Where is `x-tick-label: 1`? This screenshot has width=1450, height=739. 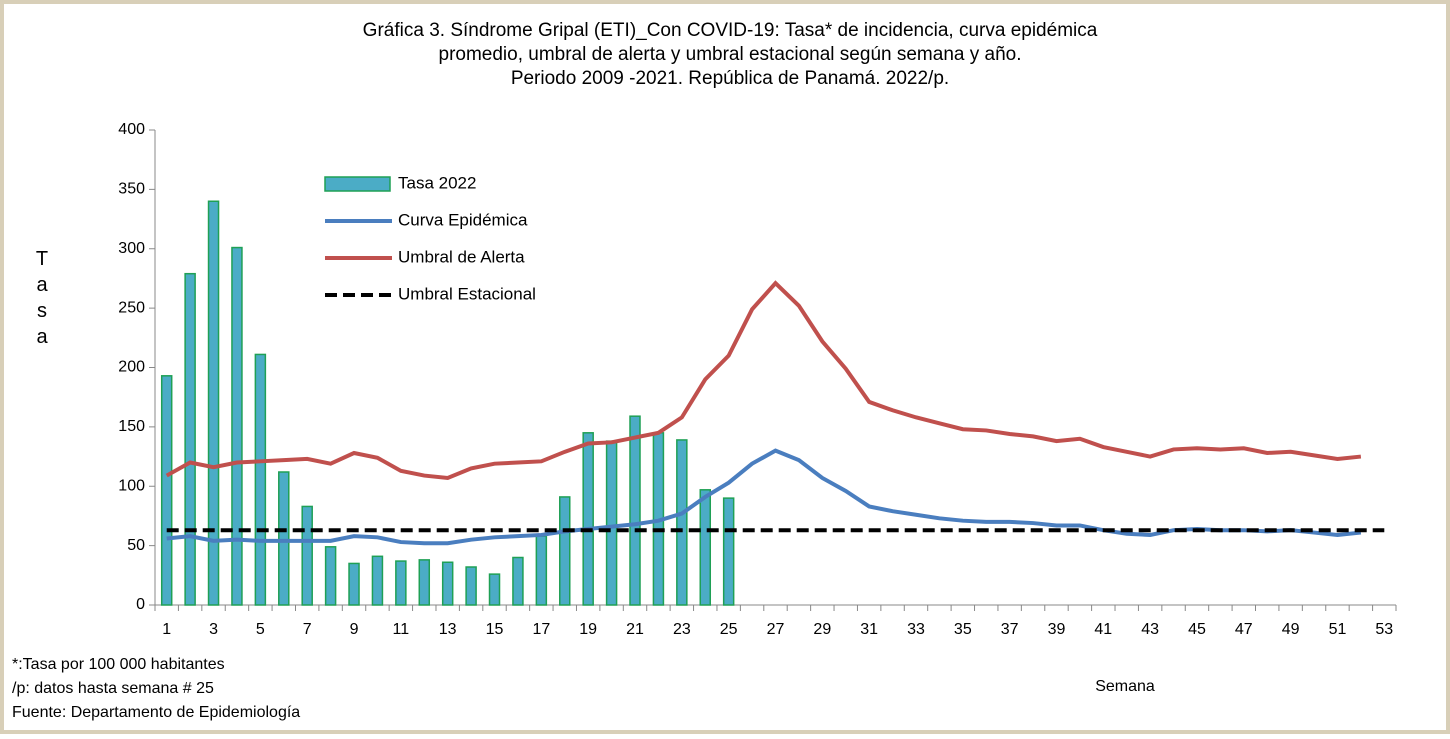
x-tick-label: 1 is located at coordinates (166, 629).